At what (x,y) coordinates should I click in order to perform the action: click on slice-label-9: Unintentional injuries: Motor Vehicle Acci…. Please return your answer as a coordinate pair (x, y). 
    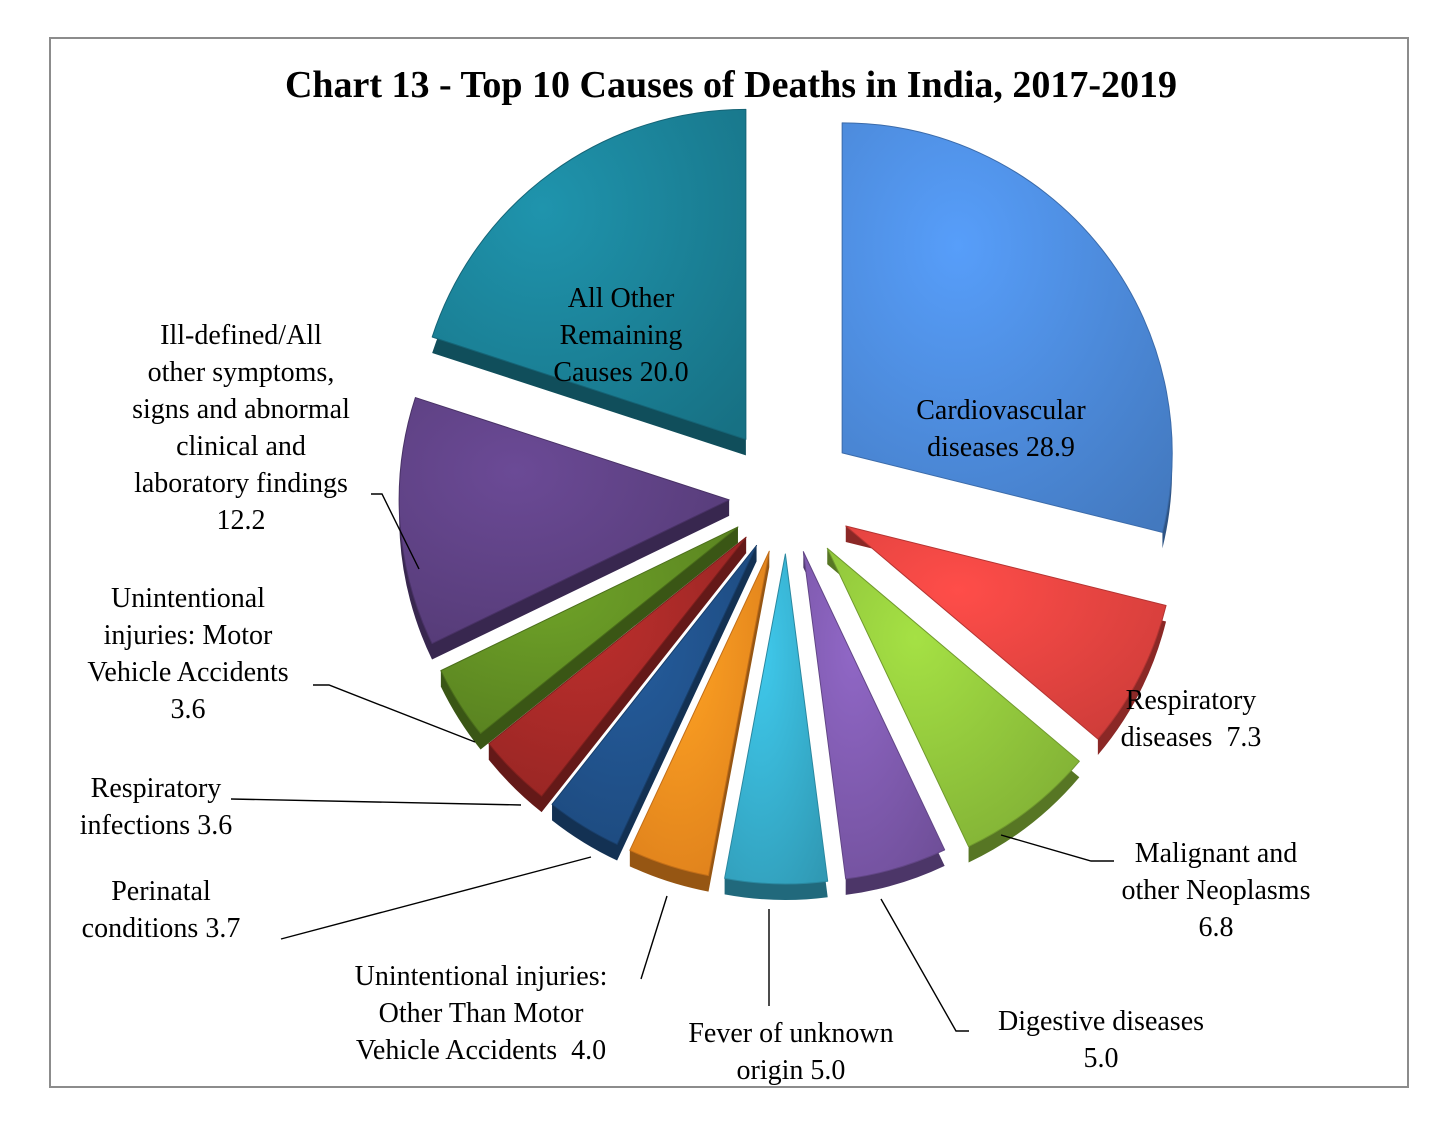
    Looking at the image, I should click on (187, 654).